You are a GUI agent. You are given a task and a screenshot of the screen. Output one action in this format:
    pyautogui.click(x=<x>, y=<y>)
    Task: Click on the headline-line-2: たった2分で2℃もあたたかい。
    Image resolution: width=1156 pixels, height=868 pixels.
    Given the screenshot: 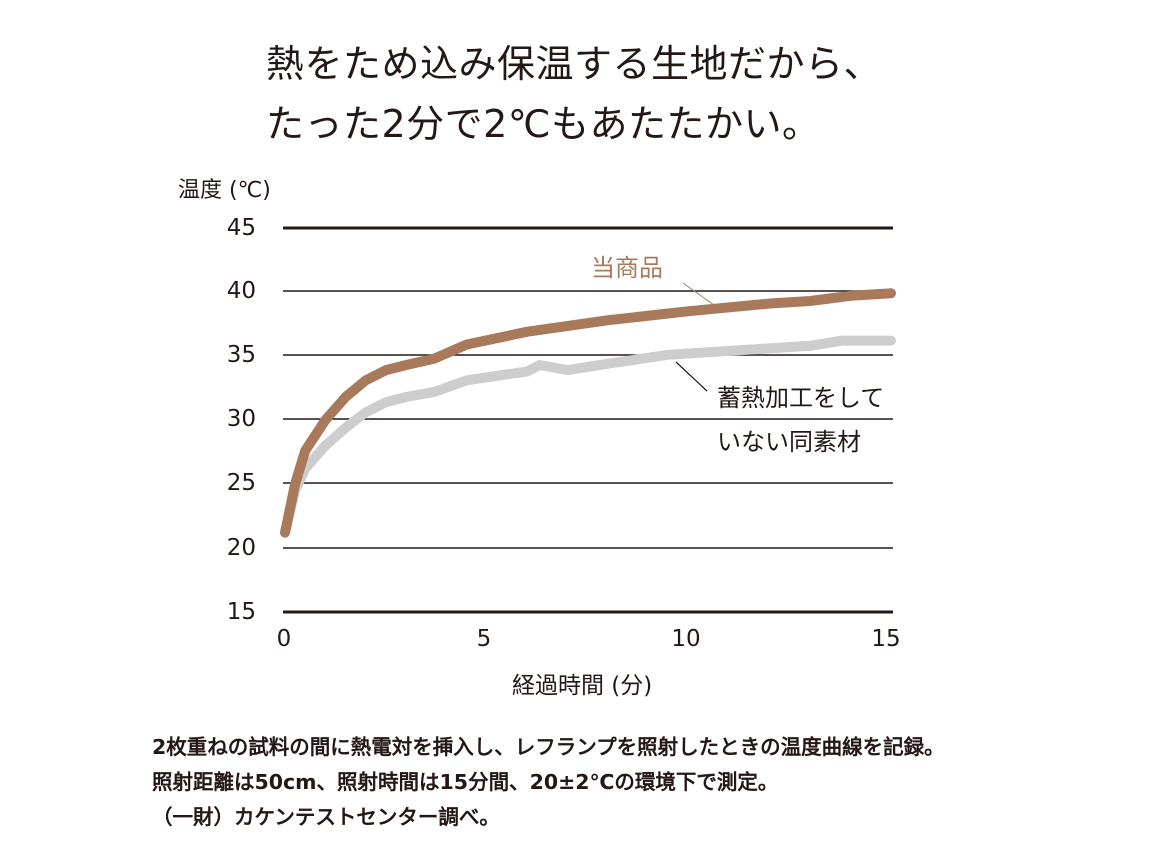 What is the action you would take?
    pyautogui.click(x=543, y=124)
    